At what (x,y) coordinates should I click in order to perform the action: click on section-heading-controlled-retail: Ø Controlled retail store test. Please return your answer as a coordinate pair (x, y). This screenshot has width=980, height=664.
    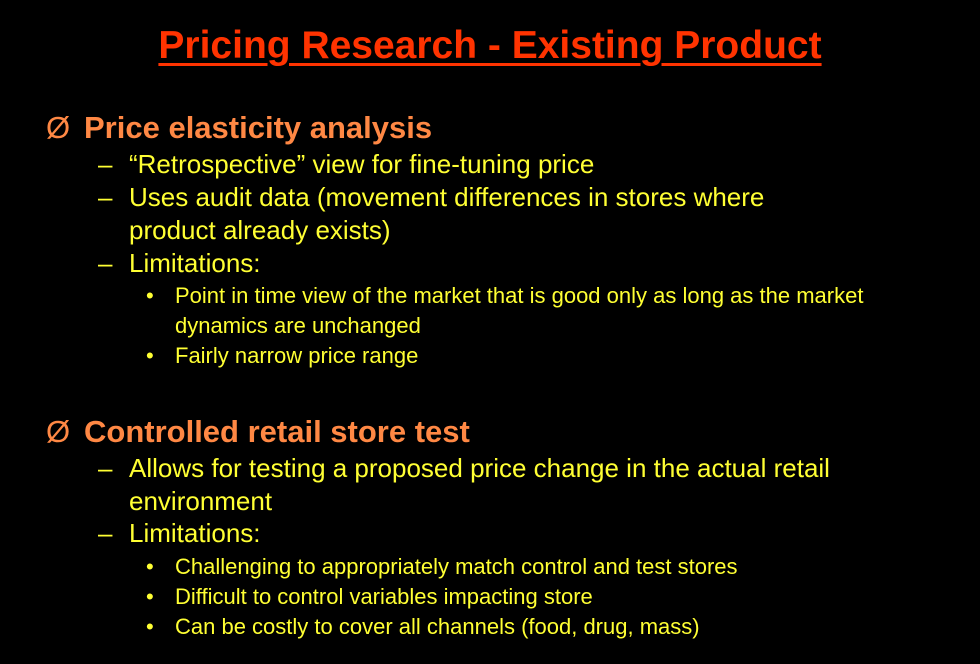
    Looking at the image, I should click on (258, 432).